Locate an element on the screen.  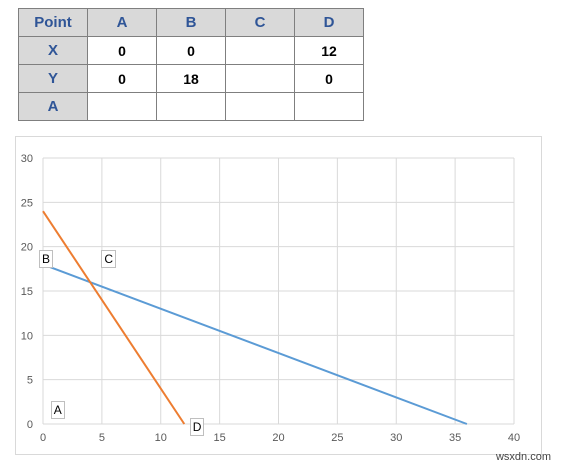
point-label: D is located at coordinates (197, 427).